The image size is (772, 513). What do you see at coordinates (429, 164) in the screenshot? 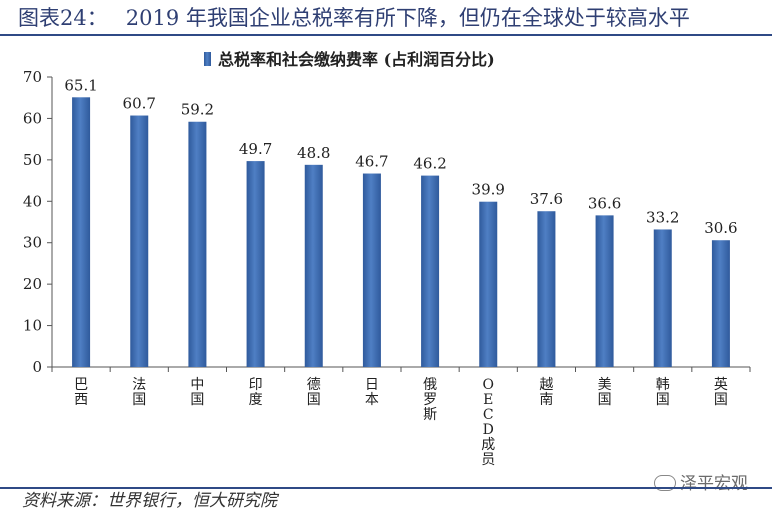
I see `data-label: 46.2` at bounding box center [429, 164].